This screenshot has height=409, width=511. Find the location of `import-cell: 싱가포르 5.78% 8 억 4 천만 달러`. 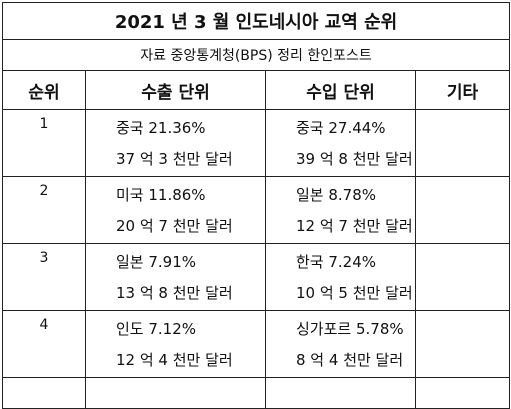

import-cell: 싱가포르 5.78% 8 억 4 천만 달러 is located at coordinates (340, 344).